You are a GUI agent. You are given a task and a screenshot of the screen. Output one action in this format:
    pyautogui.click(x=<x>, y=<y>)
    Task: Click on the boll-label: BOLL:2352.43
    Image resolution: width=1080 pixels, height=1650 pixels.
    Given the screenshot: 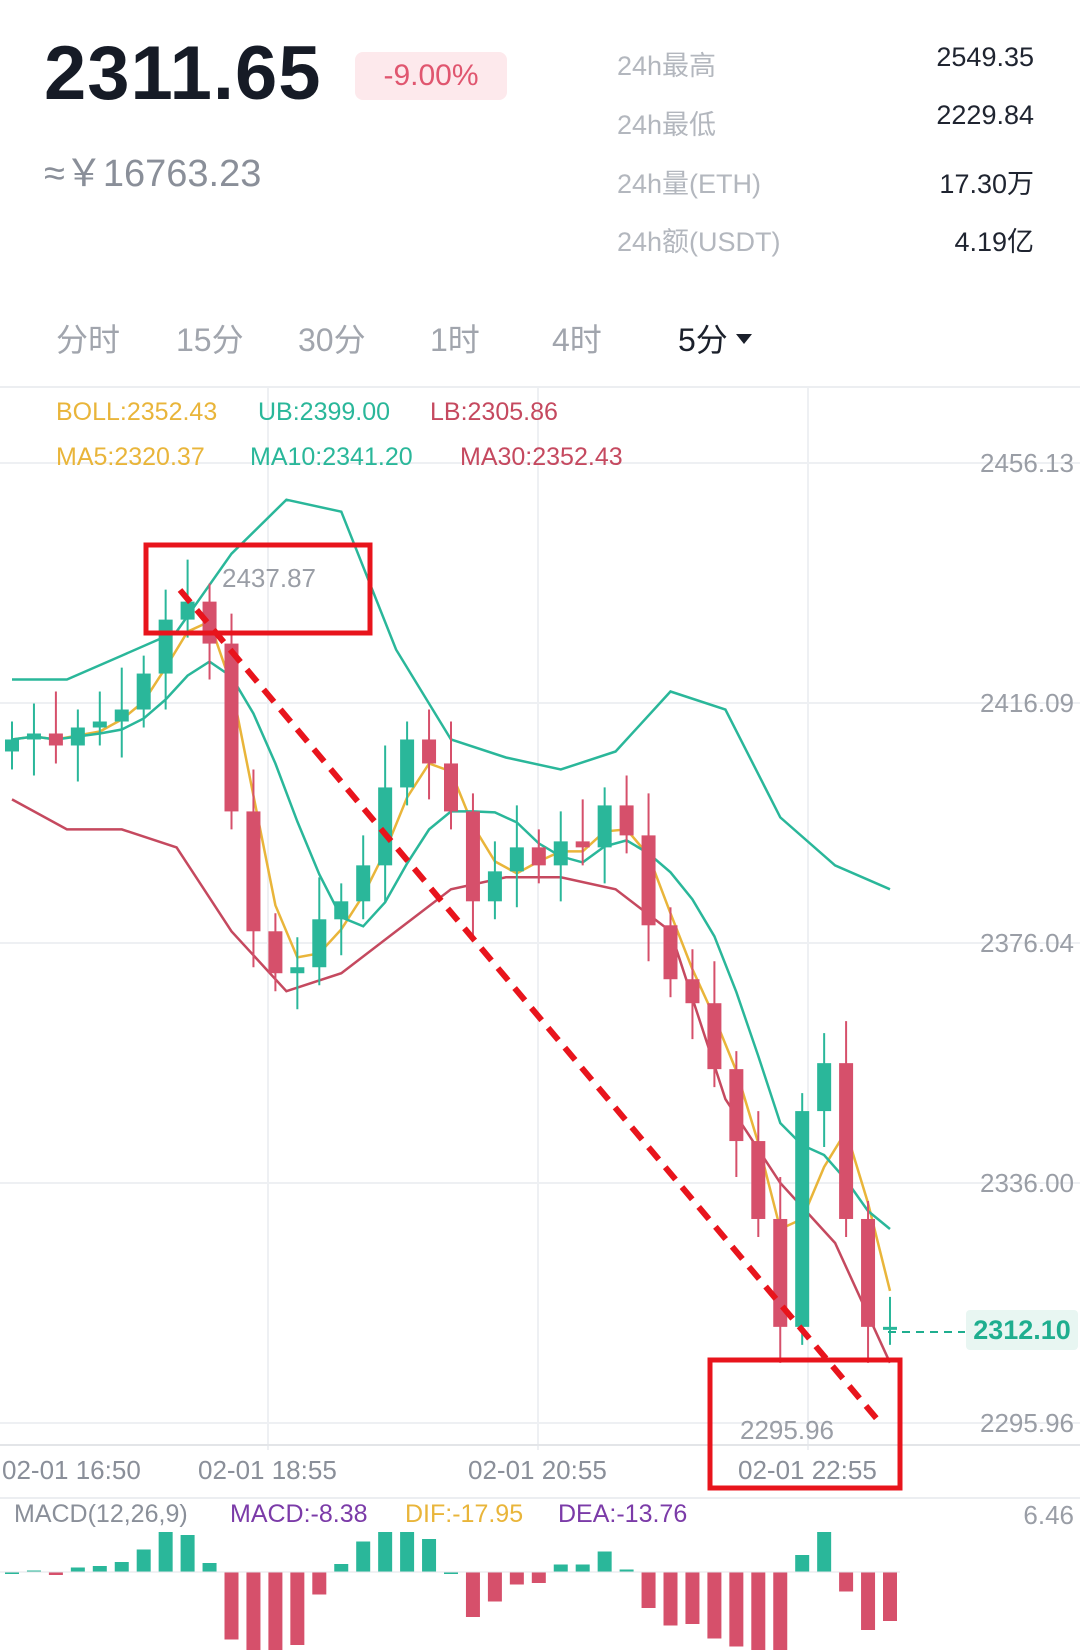 What is the action you would take?
    pyautogui.click(x=137, y=412)
    